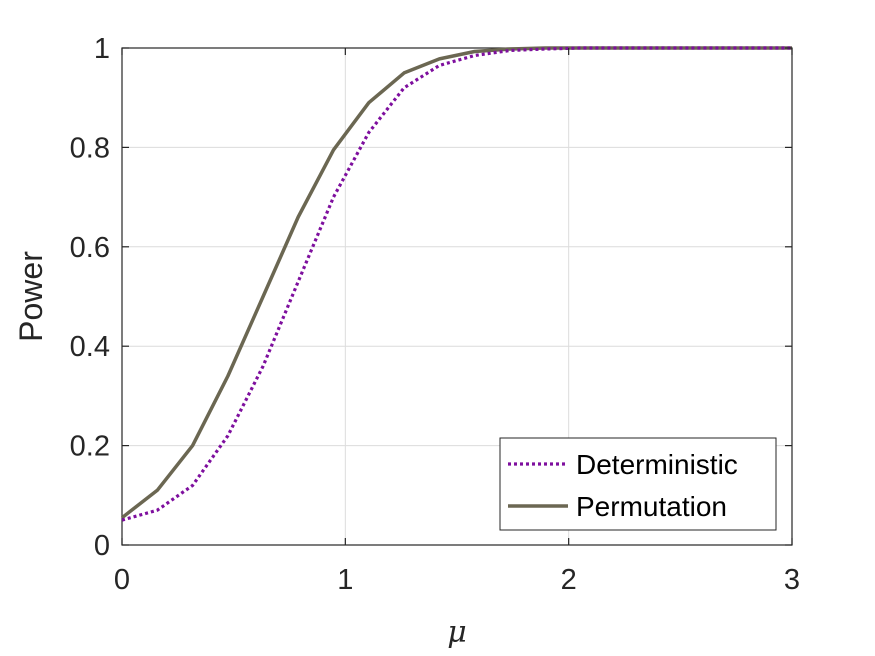 The image size is (875, 656). What do you see at coordinates (90, 447) in the screenshot?
I see `y-tick-label: 0.2` at bounding box center [90, 447].